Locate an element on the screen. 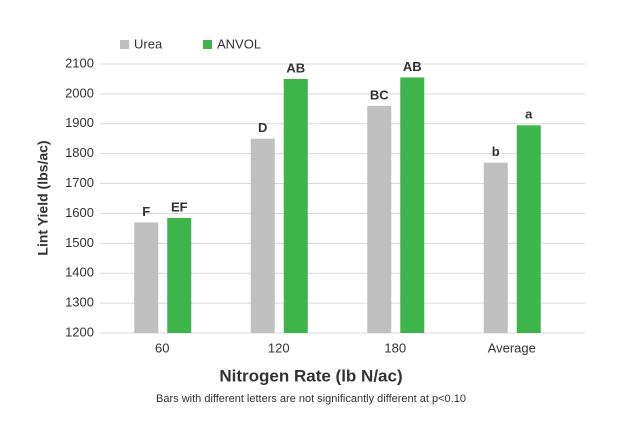  y-axis-label: Lint Yield (lbs/ac) is located at coordinates (43, 197).